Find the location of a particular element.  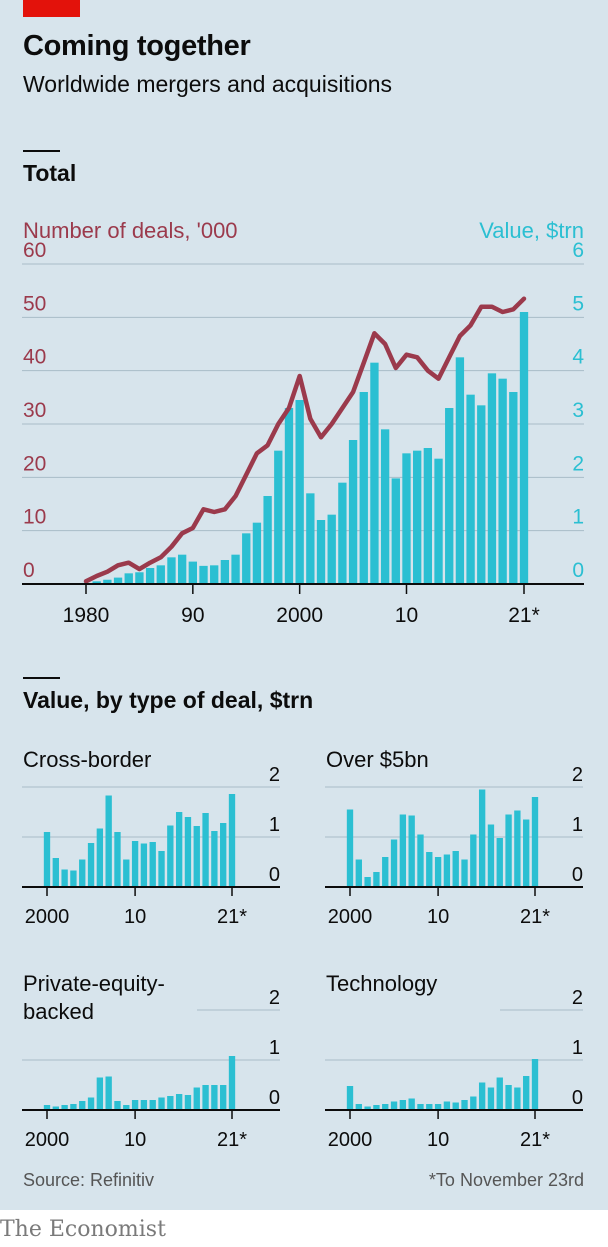

left-tick-label: 10 is located at coordinates (34, 517).